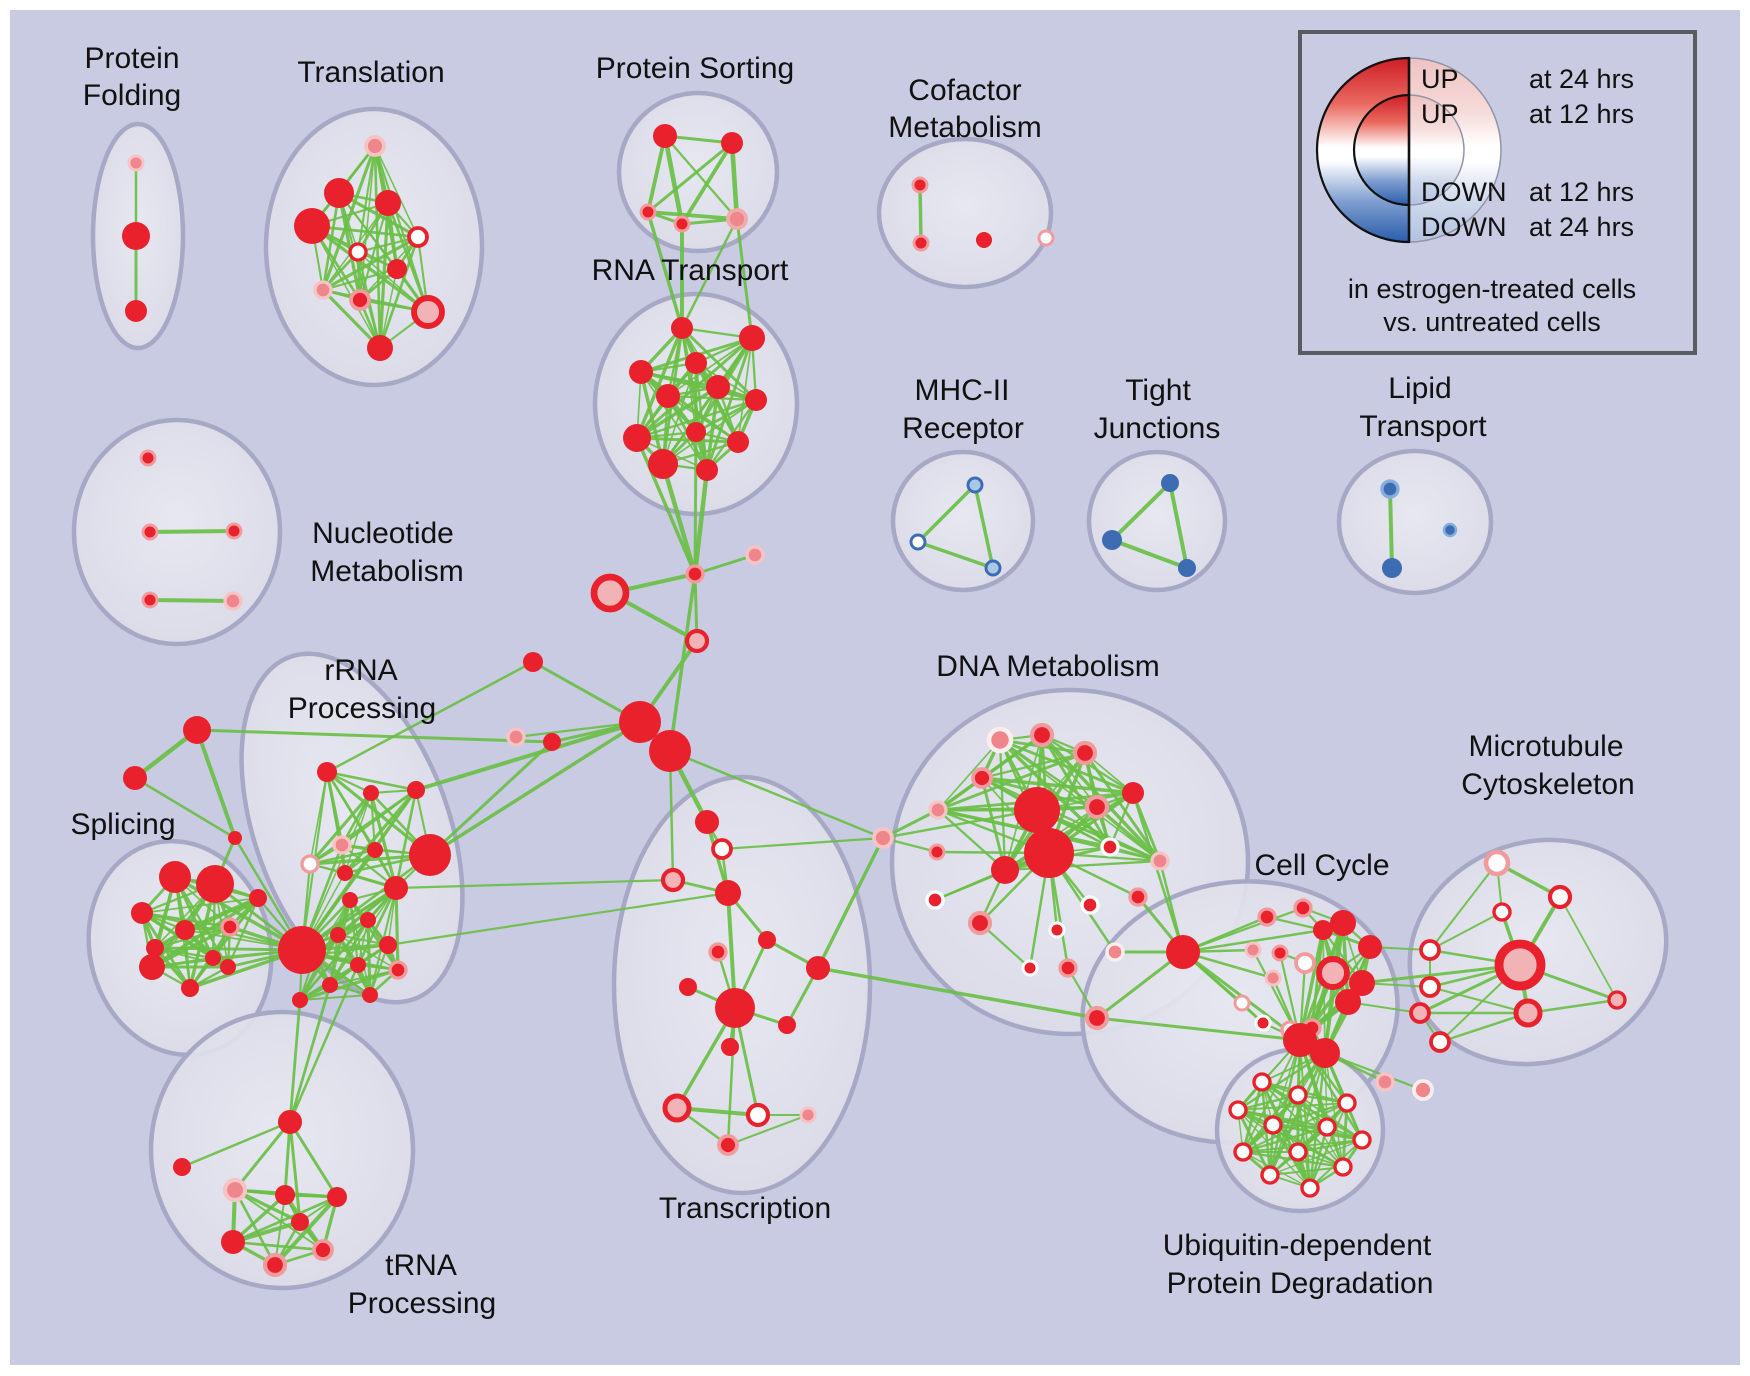 Image resolution: width=1750 pixels, height=1376 pixels. What do you see at coordinates (182, 1167) in the screenshot?
I see `network-node-tr2` at bounding box center [182, 1167].